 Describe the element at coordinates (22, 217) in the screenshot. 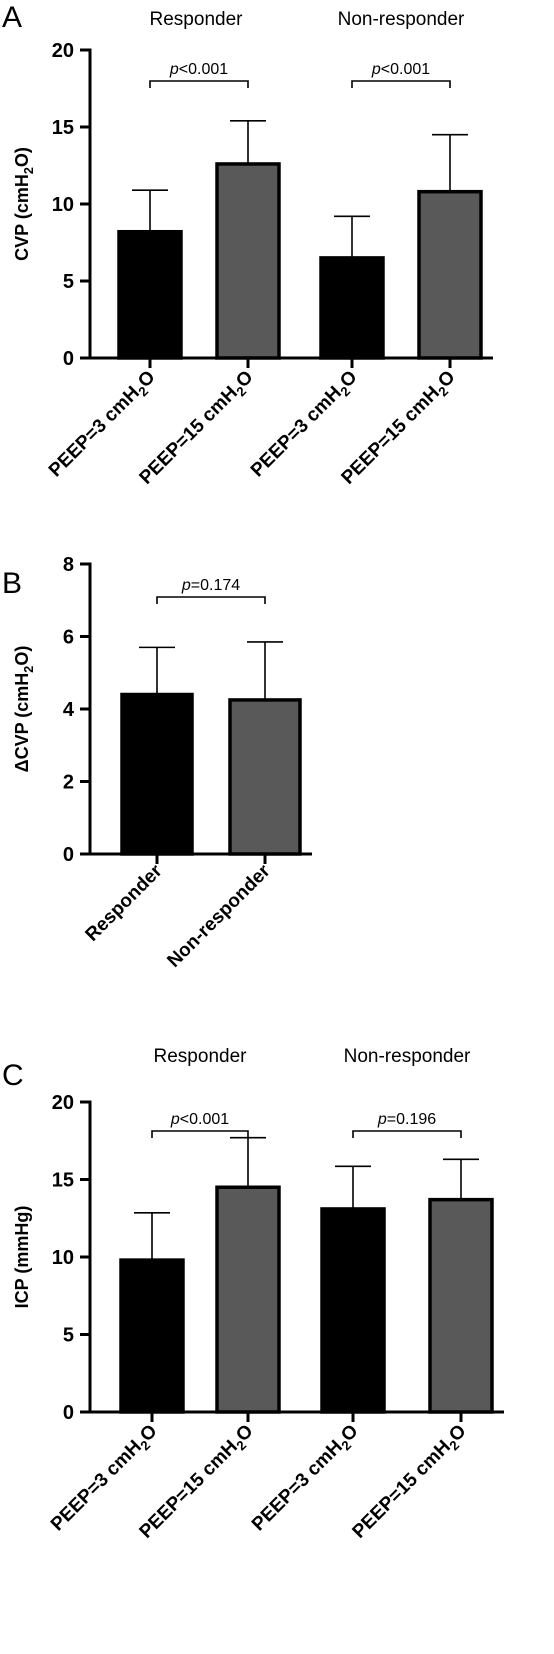

I see `label-main: CVP (cmH` at that location.